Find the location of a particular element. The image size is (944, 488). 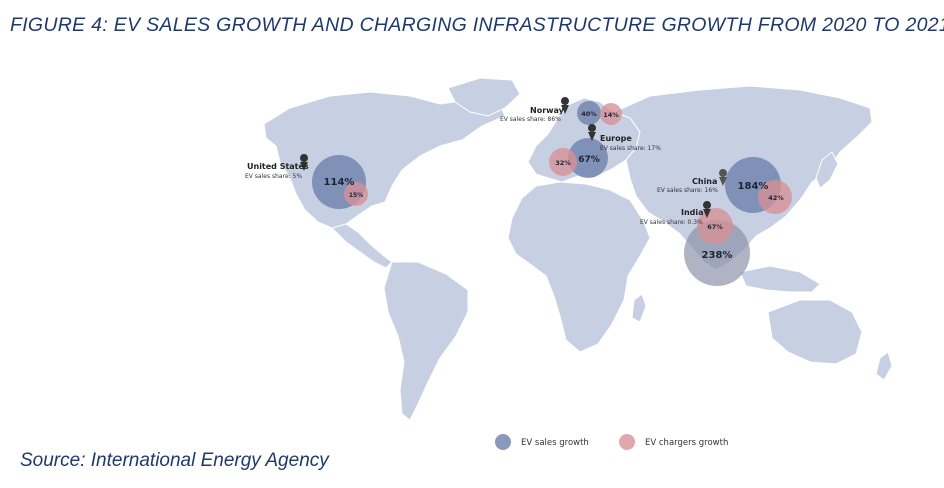

us-sales-value: 114% is located at coordinates (339, 182).